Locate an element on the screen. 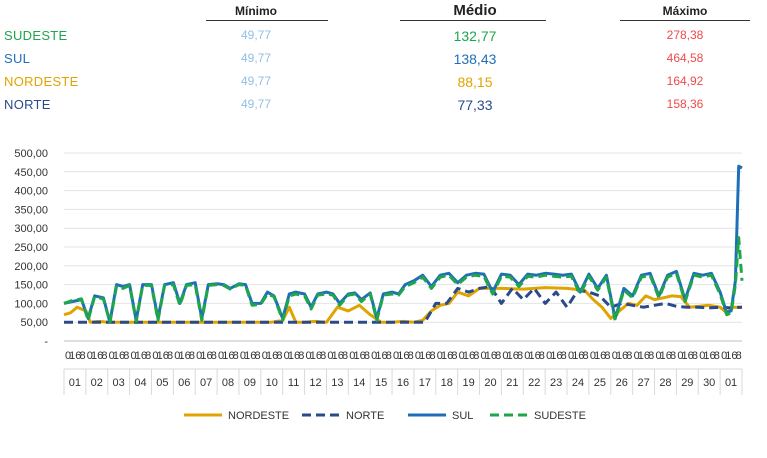  x-day-label: 04 is located at coordinates (140, 383).